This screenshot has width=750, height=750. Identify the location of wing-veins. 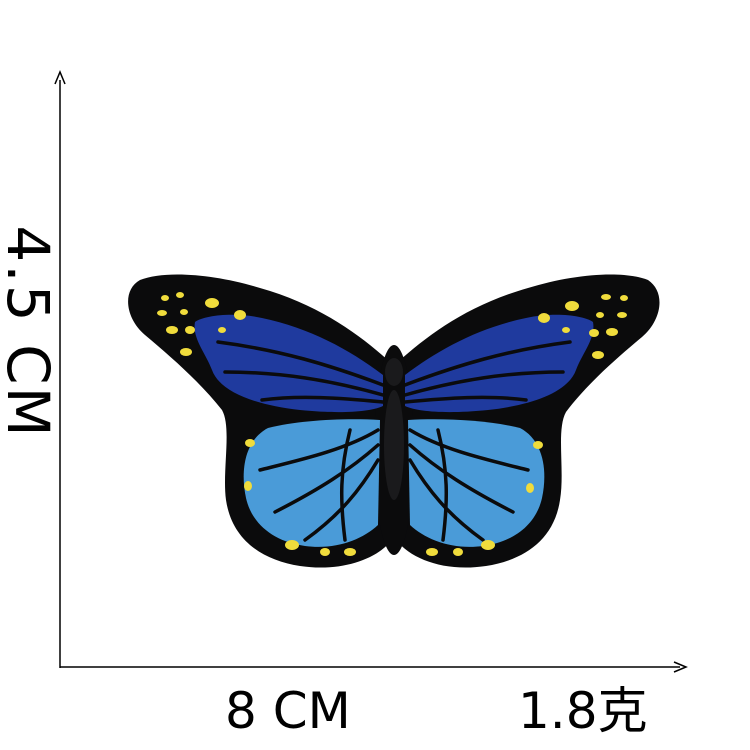
(394, 441).